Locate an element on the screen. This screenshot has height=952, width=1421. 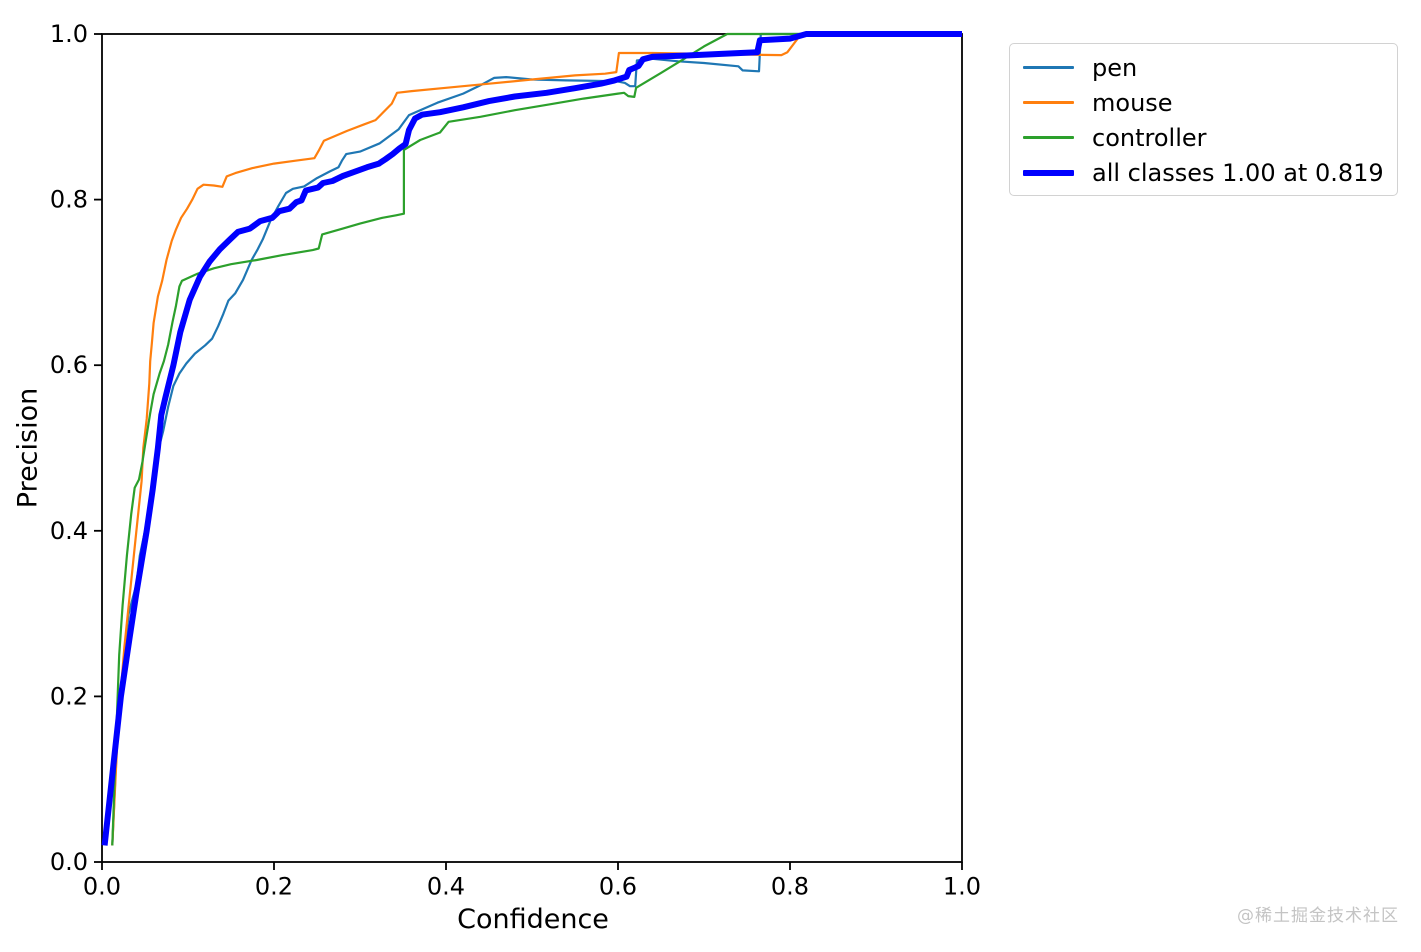
x-tick-label: 0.2 is located at coordinates (274, 887).